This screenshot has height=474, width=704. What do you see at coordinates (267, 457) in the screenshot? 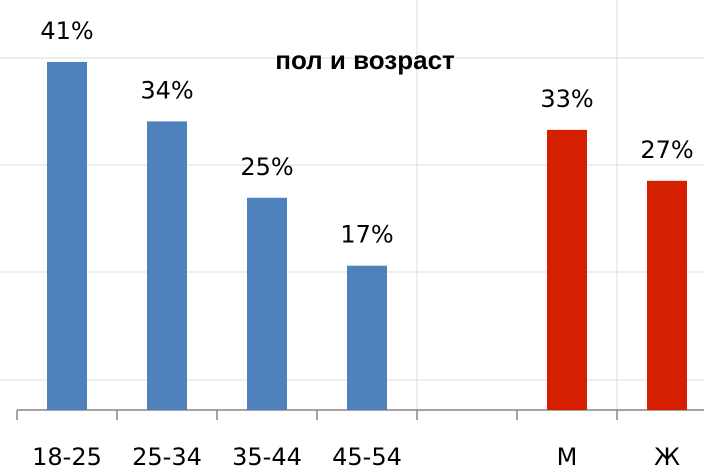
I see `x-tick-label: 35-44` at bounding box center [267, 457].